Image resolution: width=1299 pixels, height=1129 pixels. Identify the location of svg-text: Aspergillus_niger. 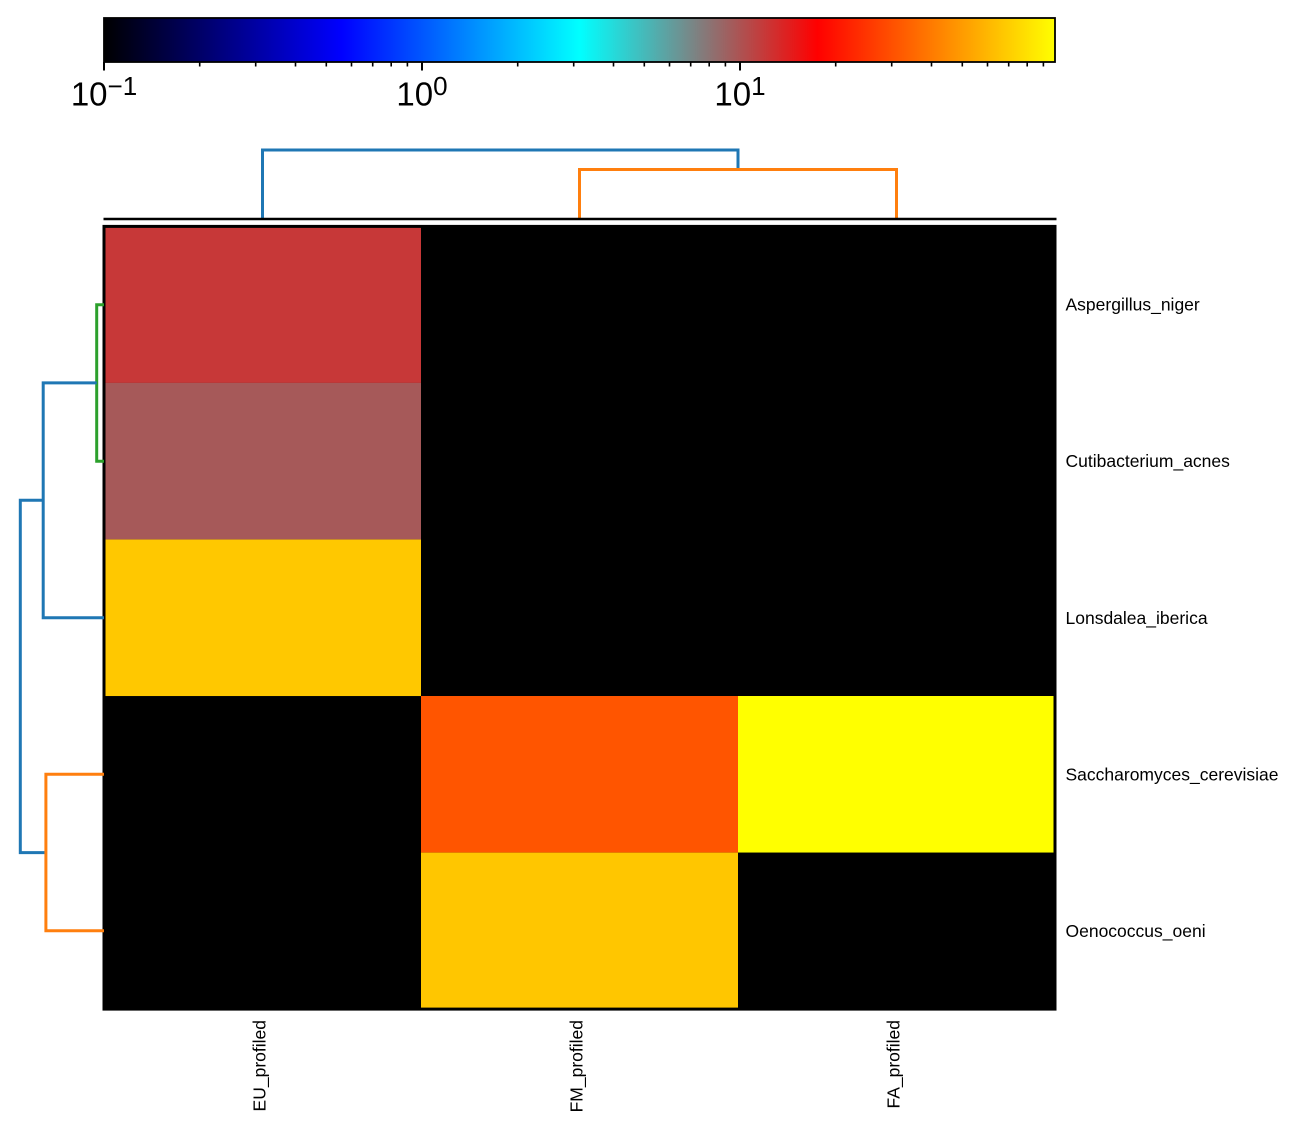
(1133, 305).